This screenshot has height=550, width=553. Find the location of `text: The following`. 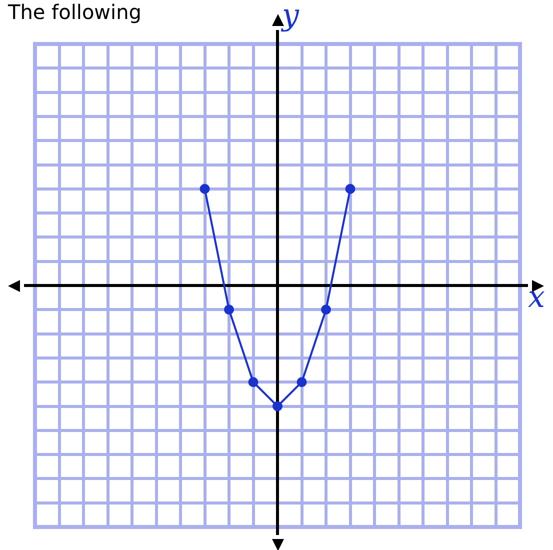

text: The following is located at coordinates (75, 12).